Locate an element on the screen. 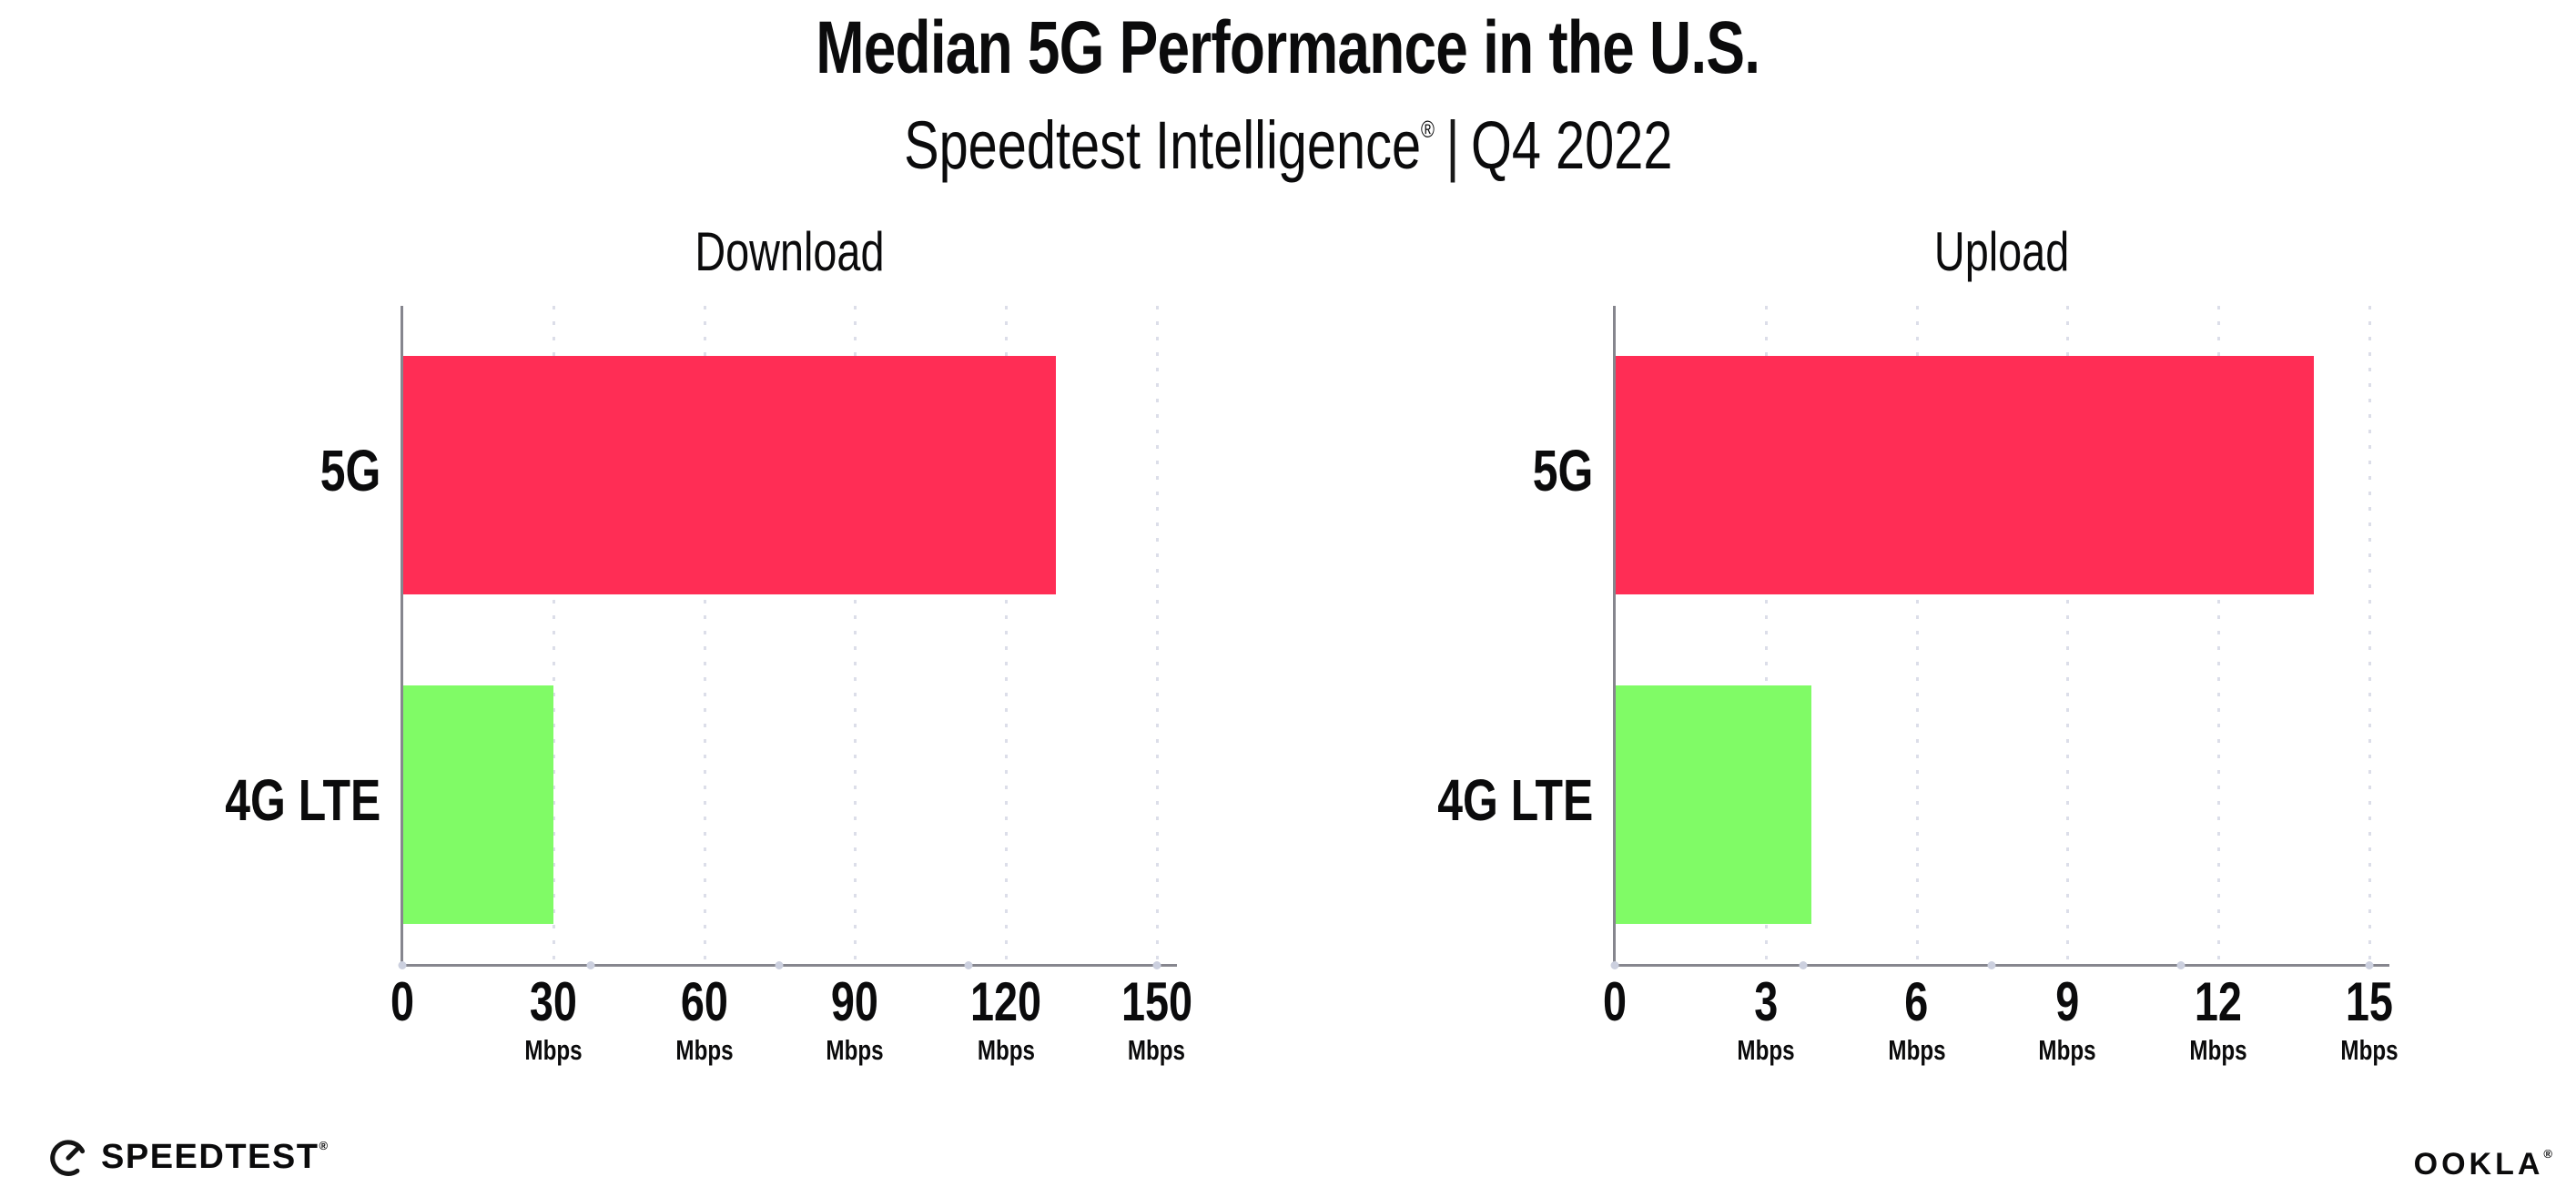 The image size is (2576, 1197). upload-x-tick-3: 3 Mbps is located at coordinates (1765, 1019).